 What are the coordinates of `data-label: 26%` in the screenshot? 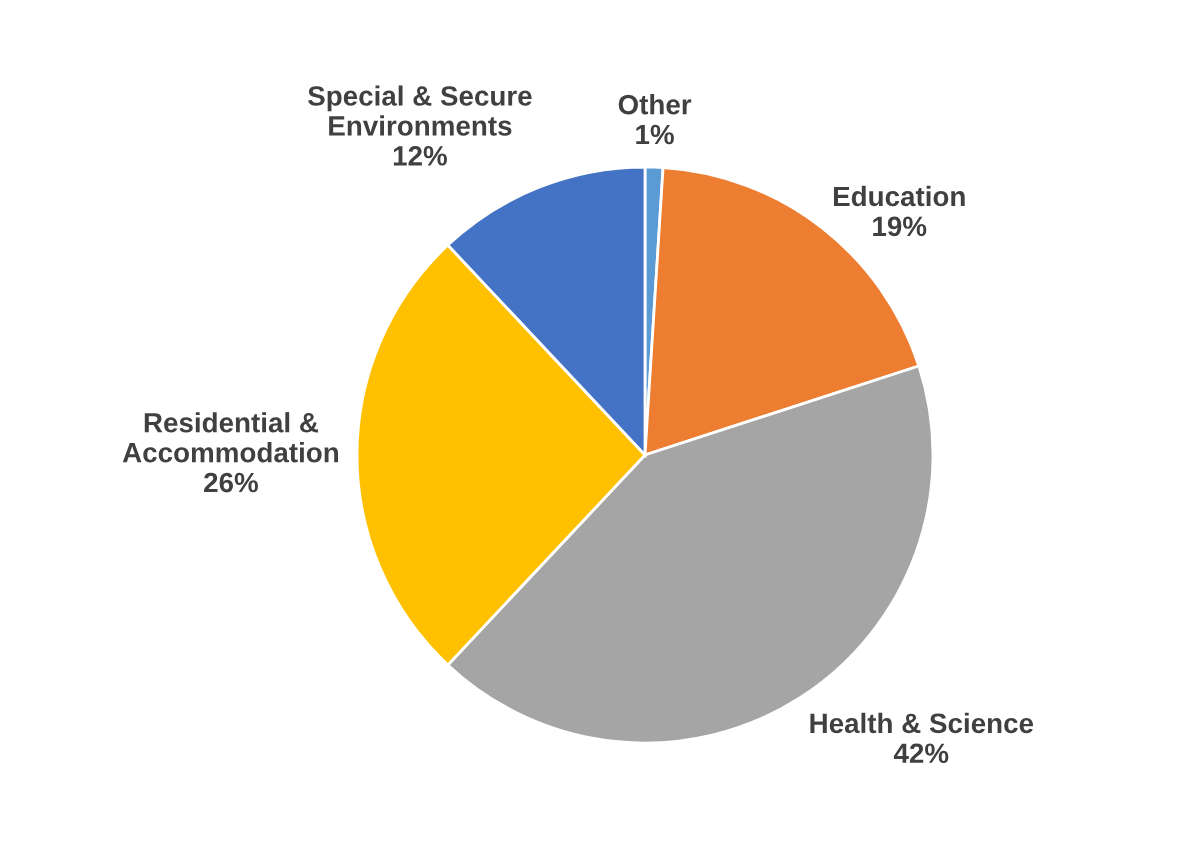 It's located at (231, 482).